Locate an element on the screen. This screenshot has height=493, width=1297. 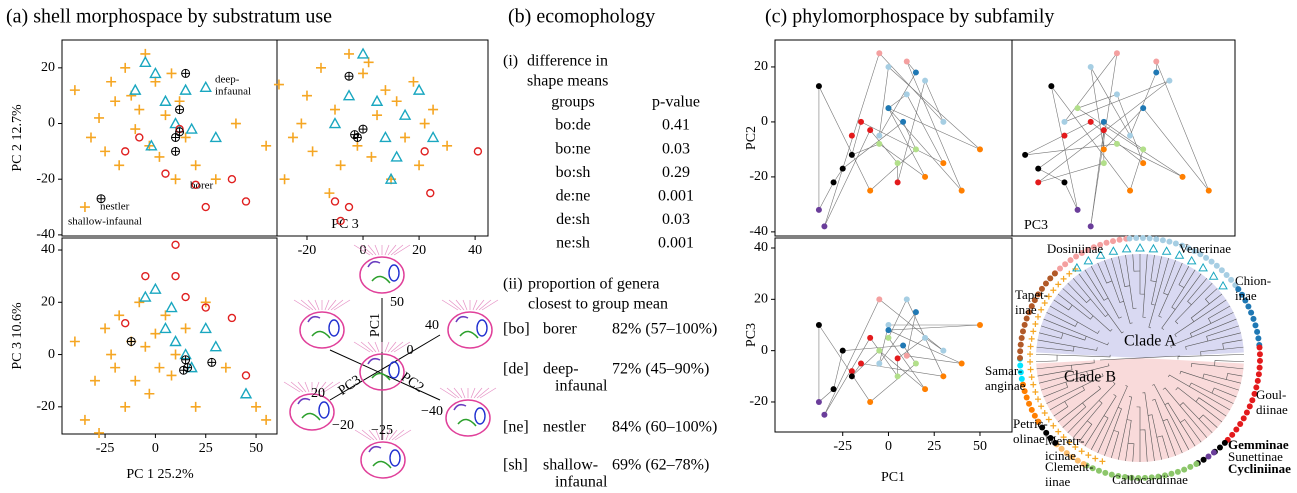
table-text: borer is located at coordinates (560, 329).